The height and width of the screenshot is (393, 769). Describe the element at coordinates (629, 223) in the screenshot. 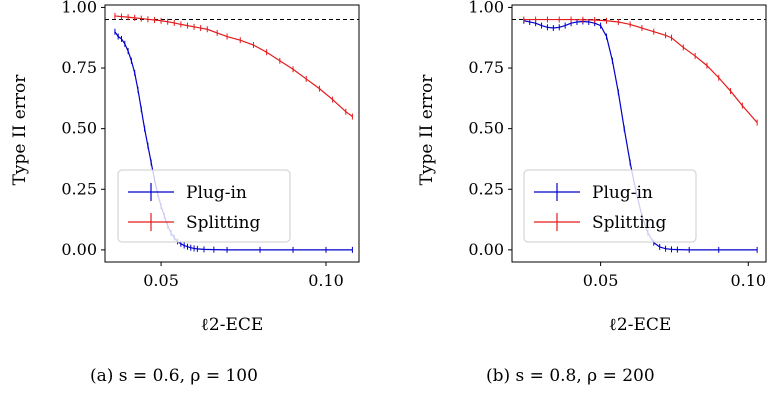

I see `legend-label-b: Splitting` at that location.